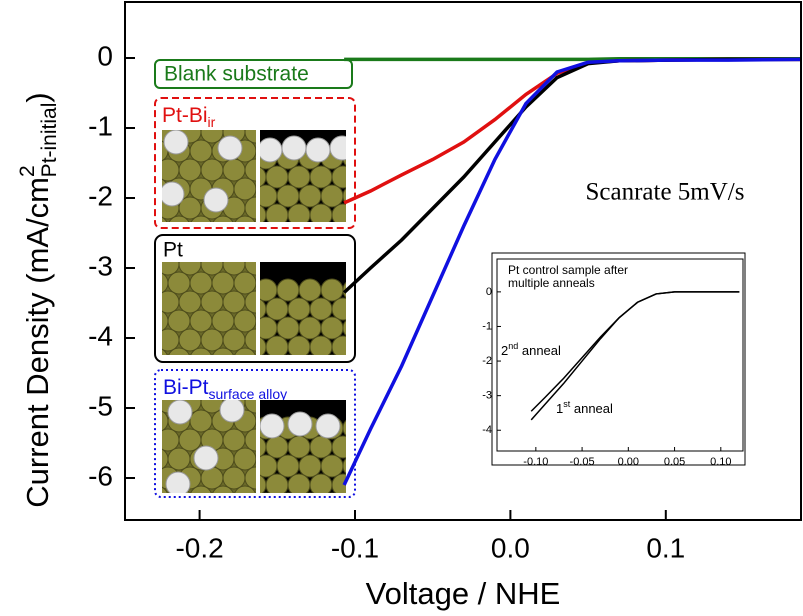 The height and width of the screenshot is (616, 803). Describe the element at coordinates (510, 547) in the screenshot. I see `x-tick-label: 0.0` at that location.